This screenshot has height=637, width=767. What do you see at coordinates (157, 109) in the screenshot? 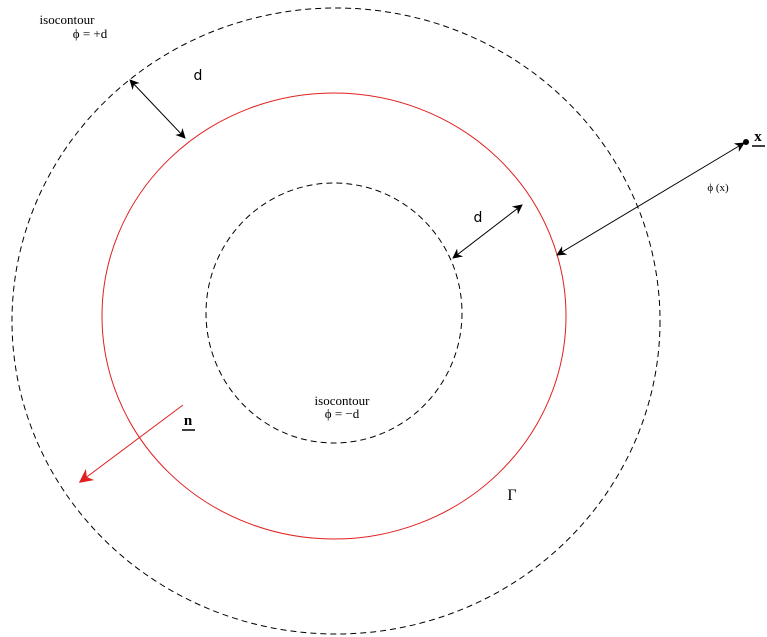
I see `outer-gap-arrow` at bounding box center [157, 109].